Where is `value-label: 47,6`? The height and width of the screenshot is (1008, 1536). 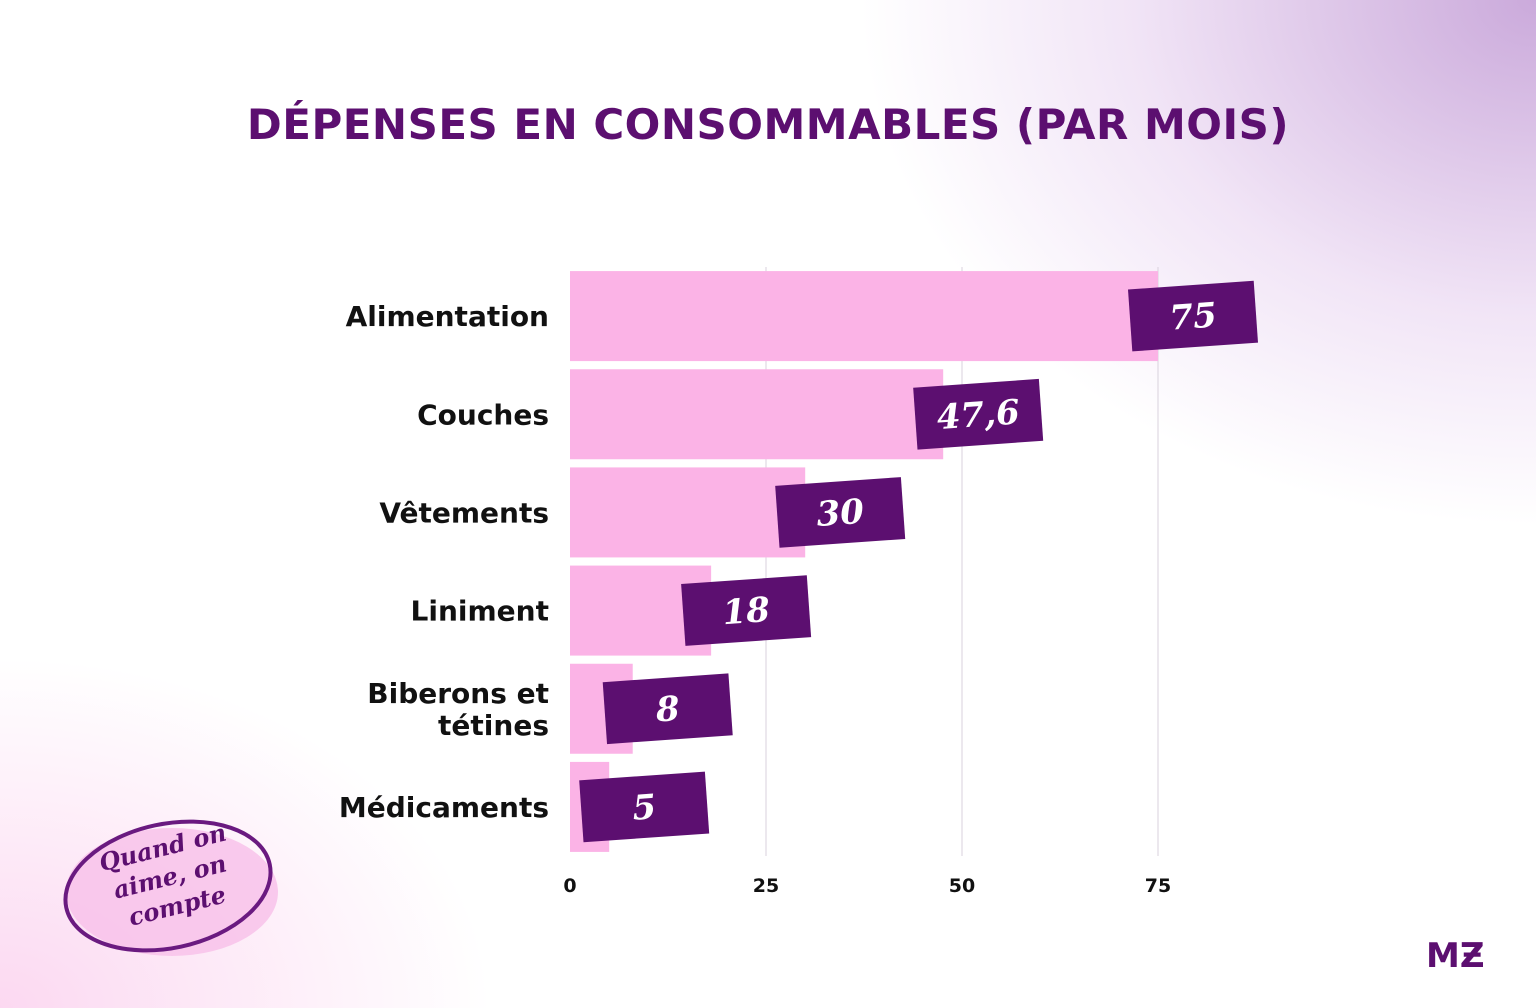
value-label: 47,6 is located at coordinates (978, 415).